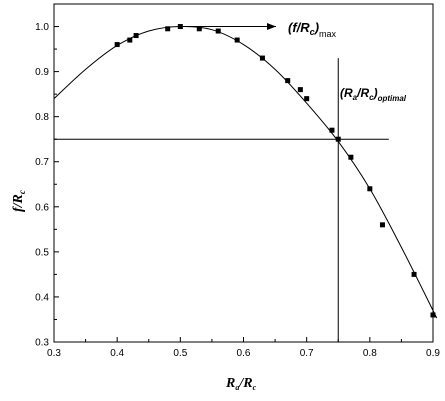 Image resolution: width=445 pixels, height=401 pixels. I want to click on max-annotation-subscript: max, so click(328, 34).